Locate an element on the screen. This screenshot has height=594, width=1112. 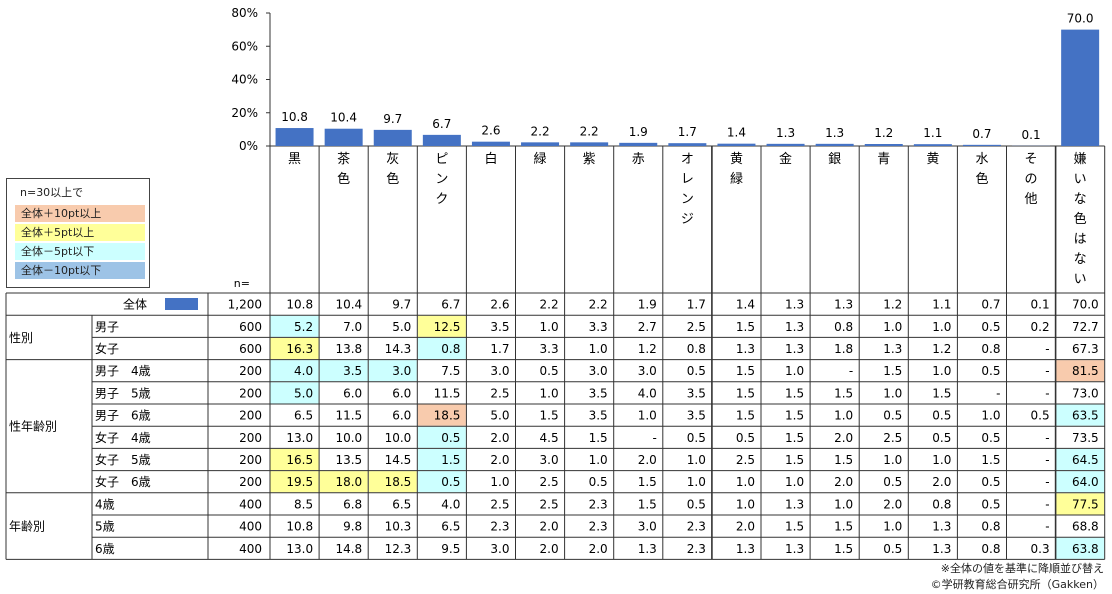
cell-value: 10.4 is located at coordinates (348, 305).